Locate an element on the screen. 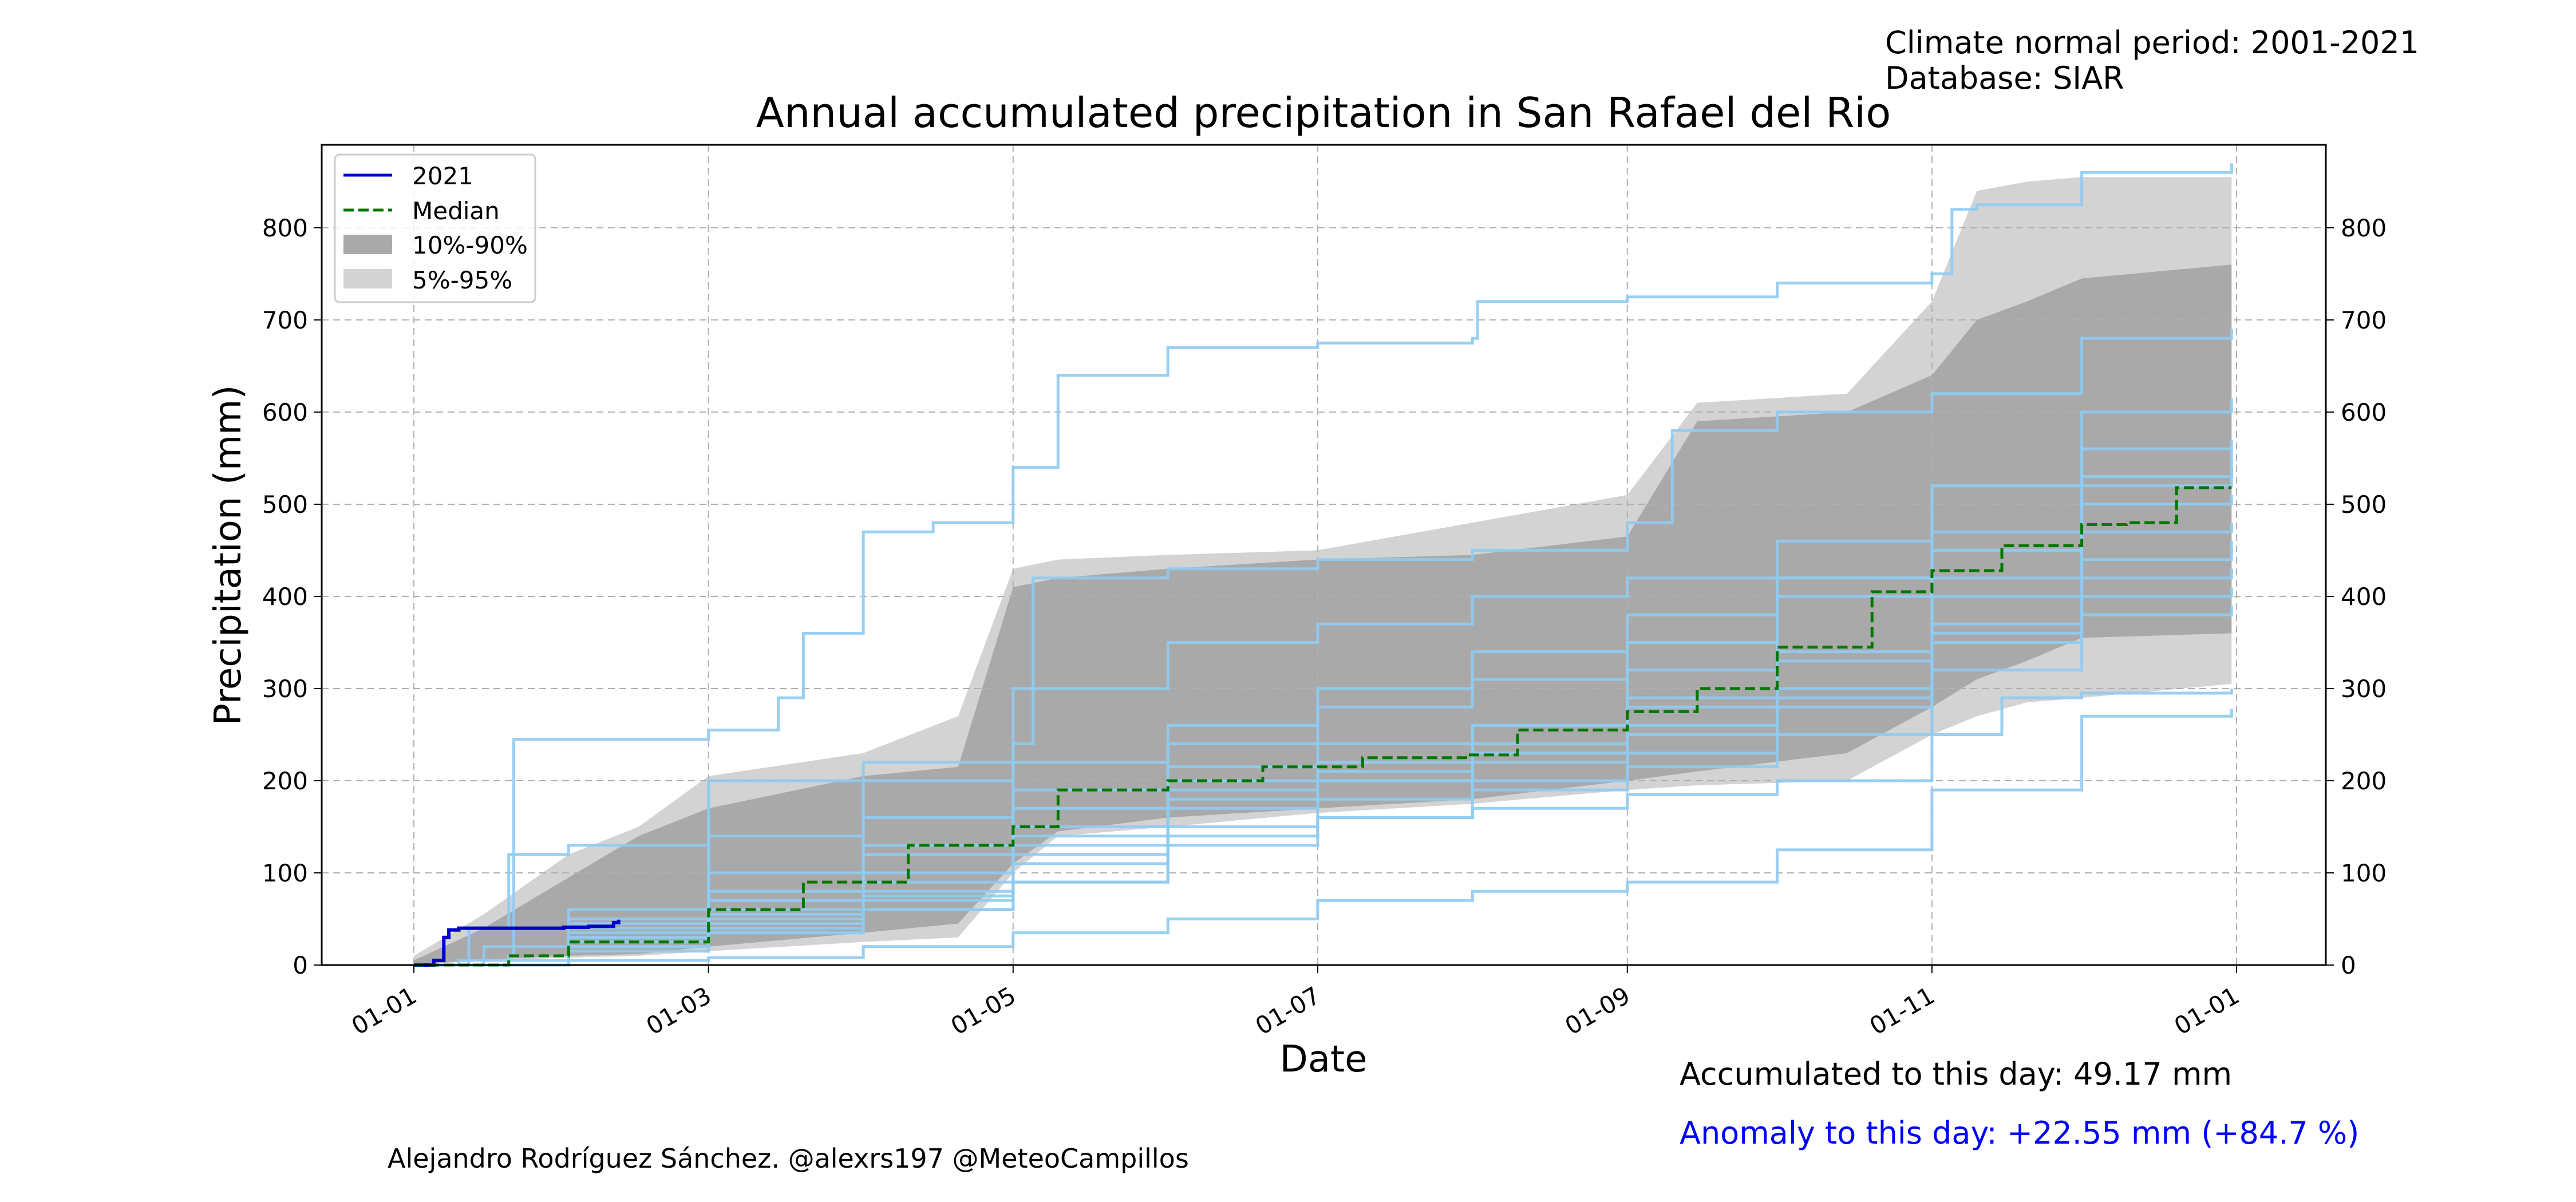  y-tick-label-left: 100 is located at coordinates (285, 873).